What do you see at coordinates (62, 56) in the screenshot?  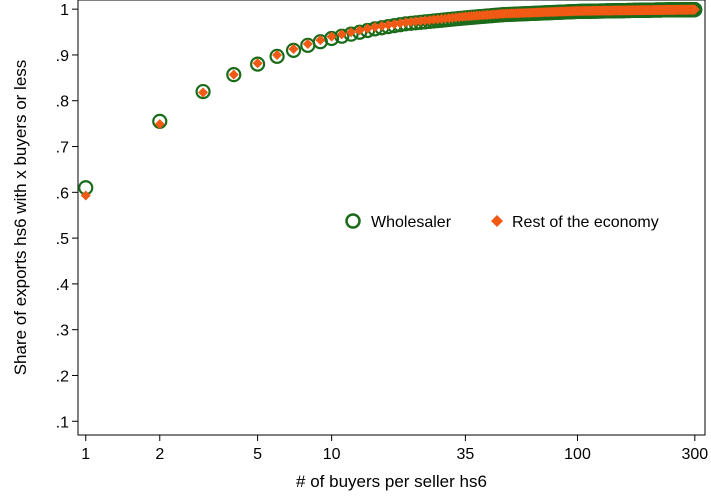 I see `y-tick-label: .9` at bounding box center [62, 56].